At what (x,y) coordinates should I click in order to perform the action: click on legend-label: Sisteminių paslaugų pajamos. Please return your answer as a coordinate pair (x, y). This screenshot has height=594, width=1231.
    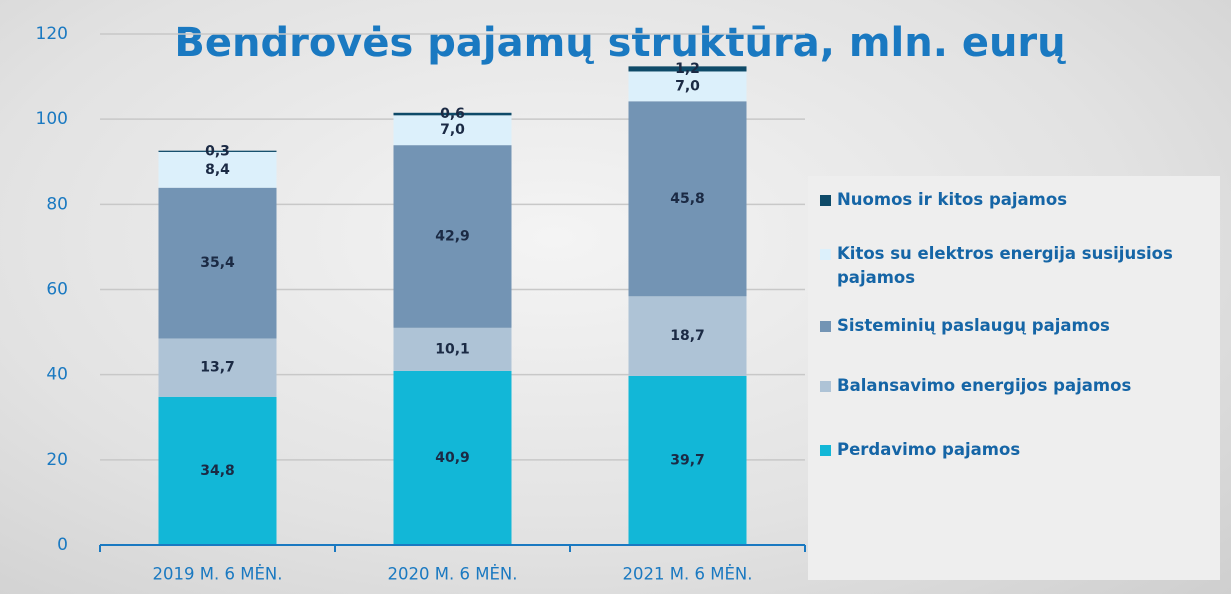
    Looking at the image, I should click on (973, 325).